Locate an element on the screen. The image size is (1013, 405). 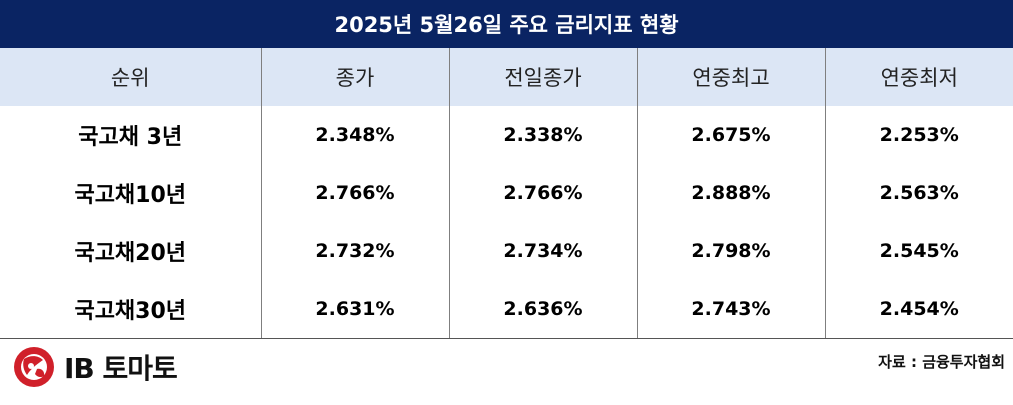
header-rank: 순위 is located at coordinates (130, 77).